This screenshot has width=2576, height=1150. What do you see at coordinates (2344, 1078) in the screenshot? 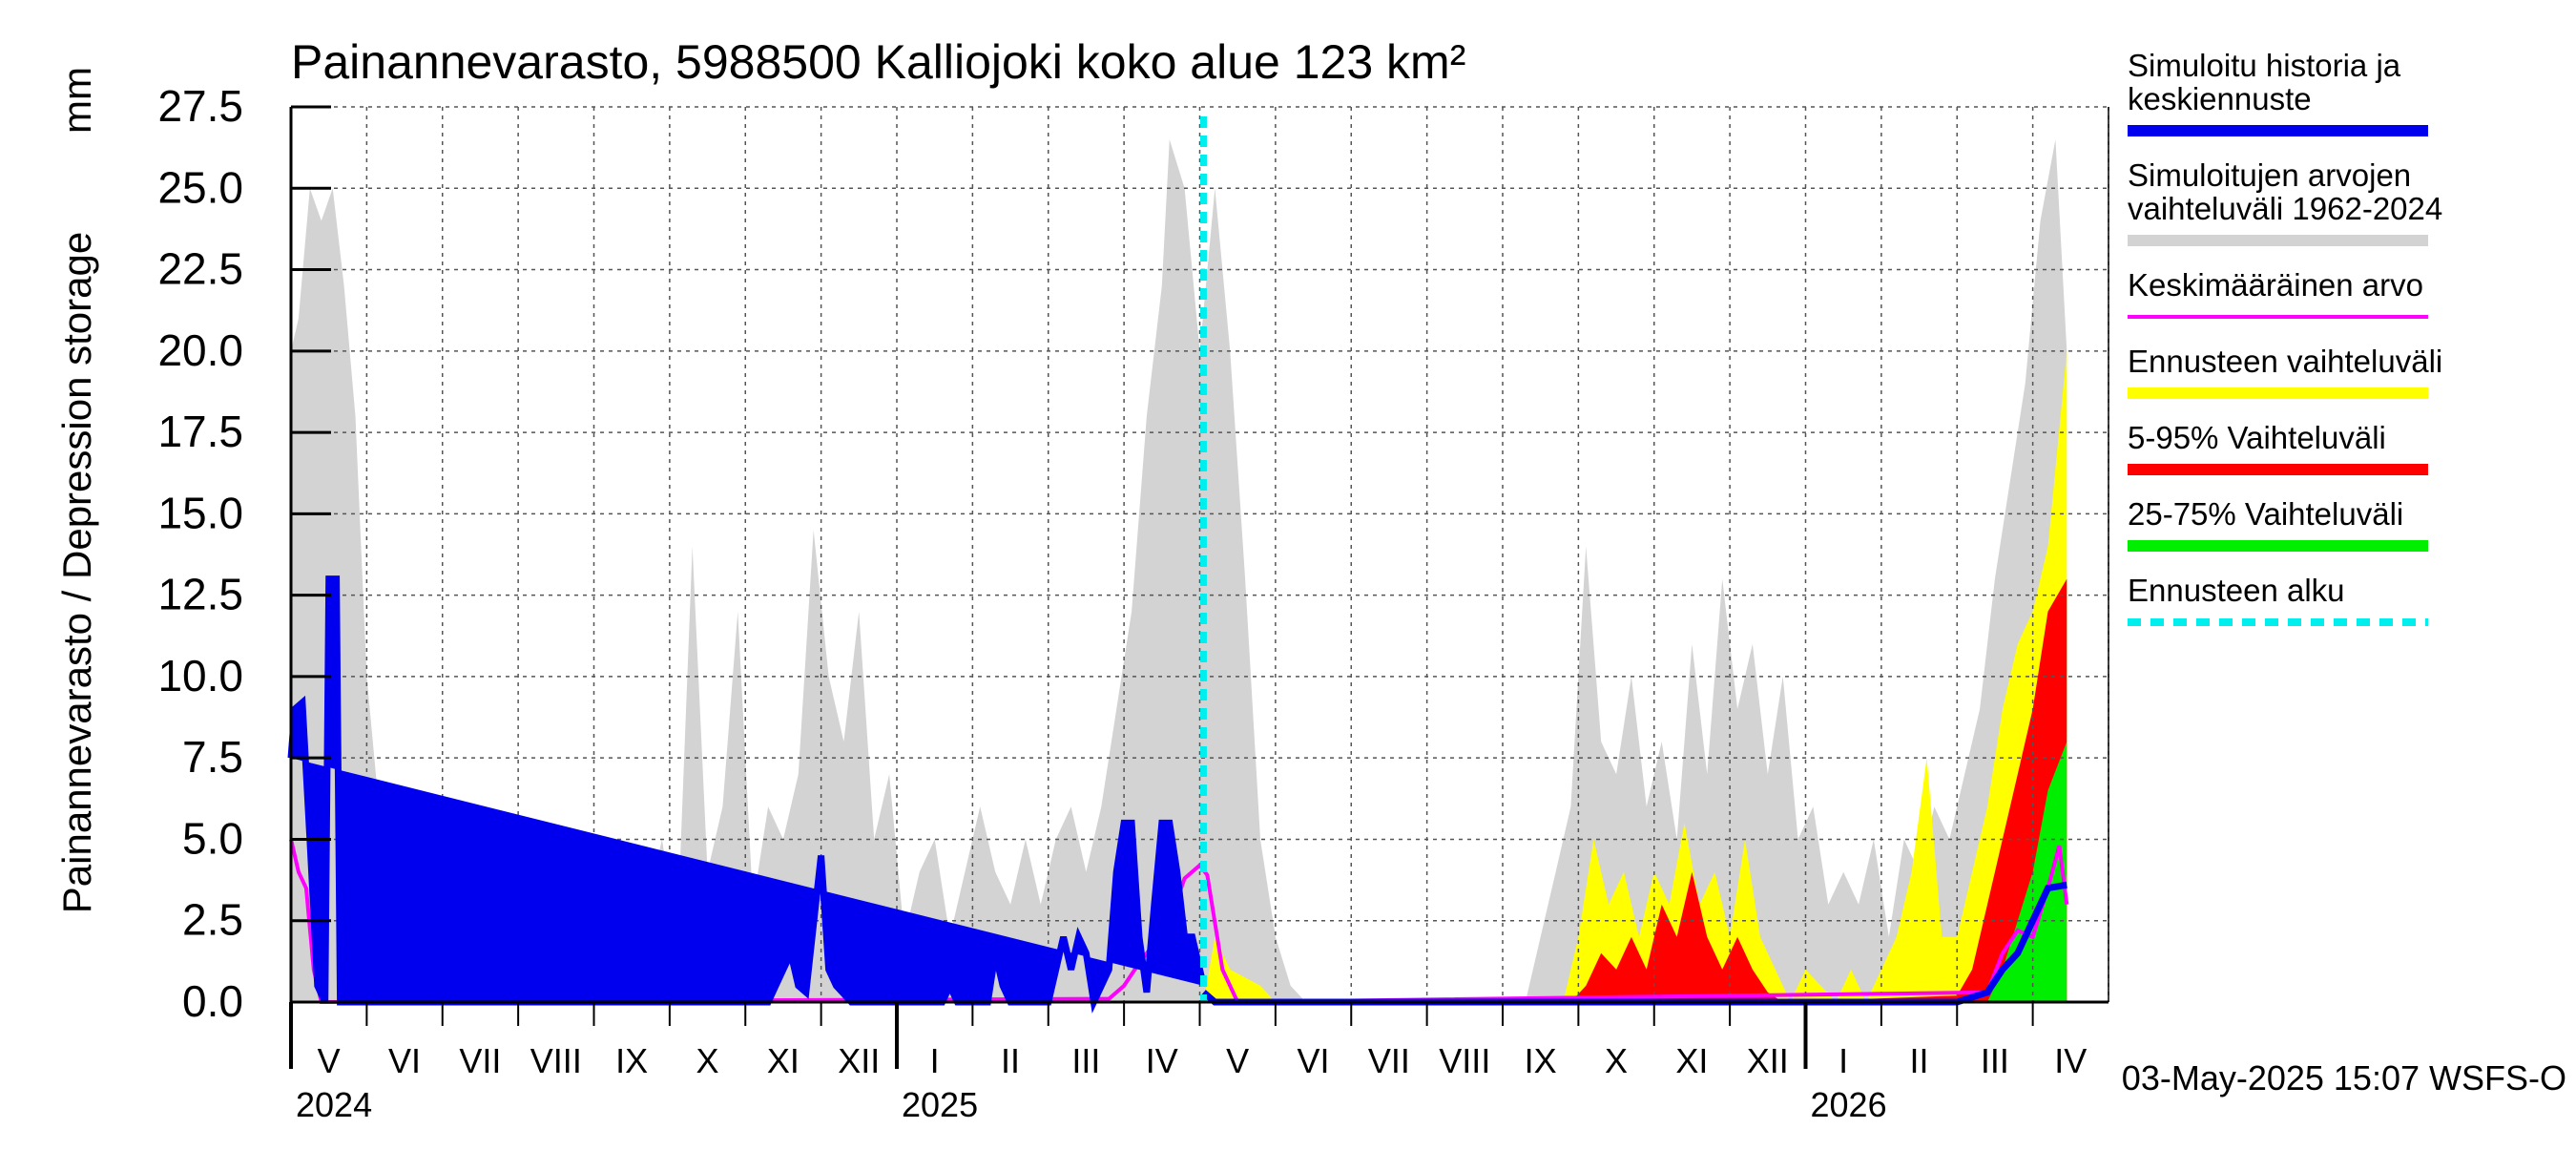
I see `timestamp: 03-May-2025 15:07 WSFS-O` at bounding box center [2344, 1078].